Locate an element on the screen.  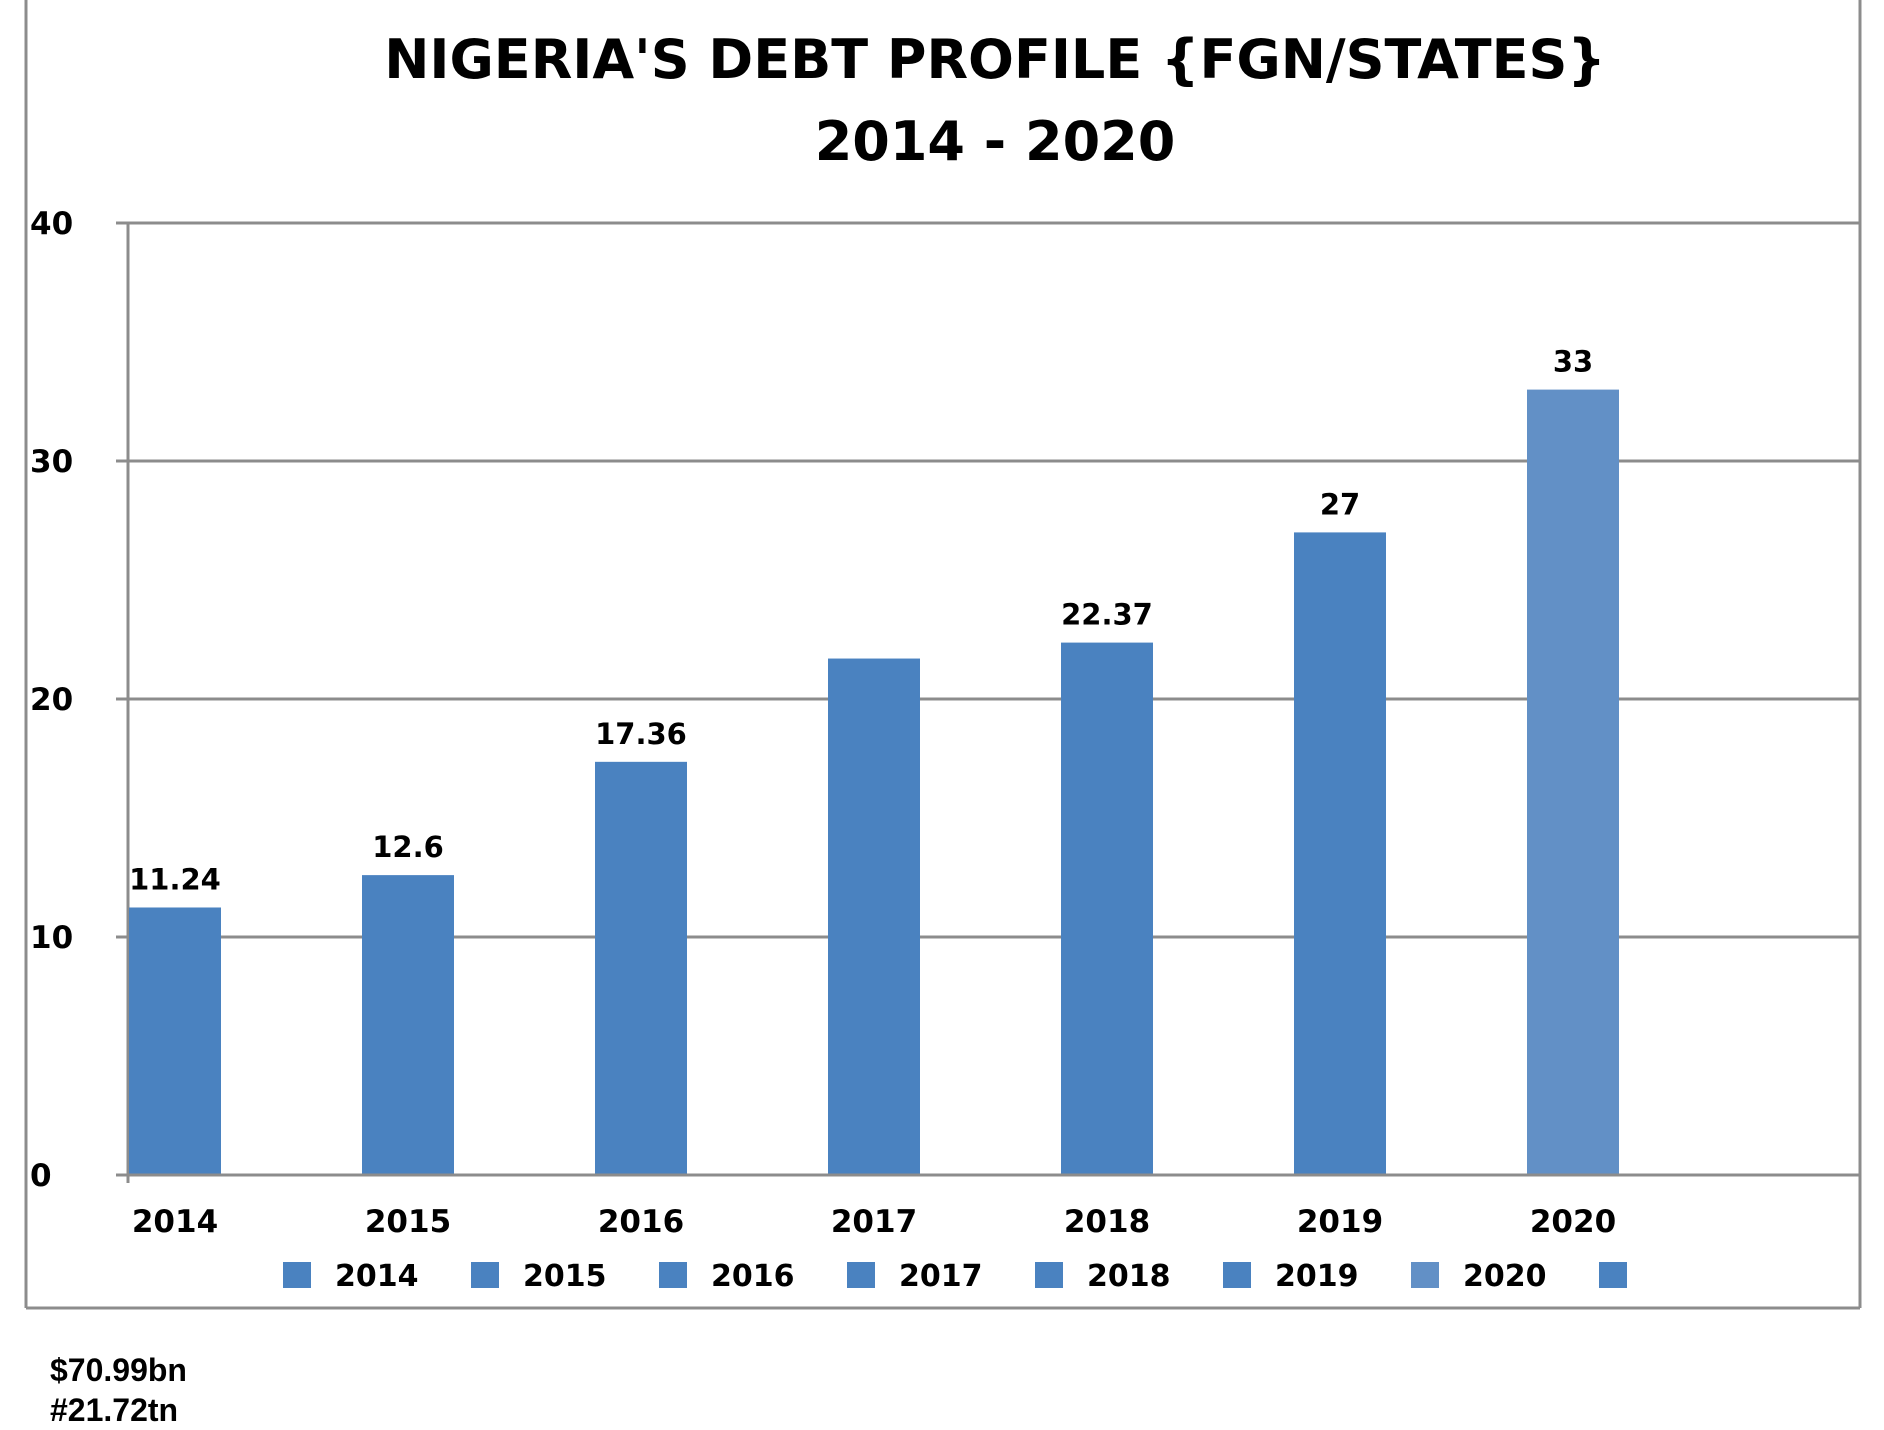
legend-label-2019: 2019 is located at coordinates (1317, 1276).